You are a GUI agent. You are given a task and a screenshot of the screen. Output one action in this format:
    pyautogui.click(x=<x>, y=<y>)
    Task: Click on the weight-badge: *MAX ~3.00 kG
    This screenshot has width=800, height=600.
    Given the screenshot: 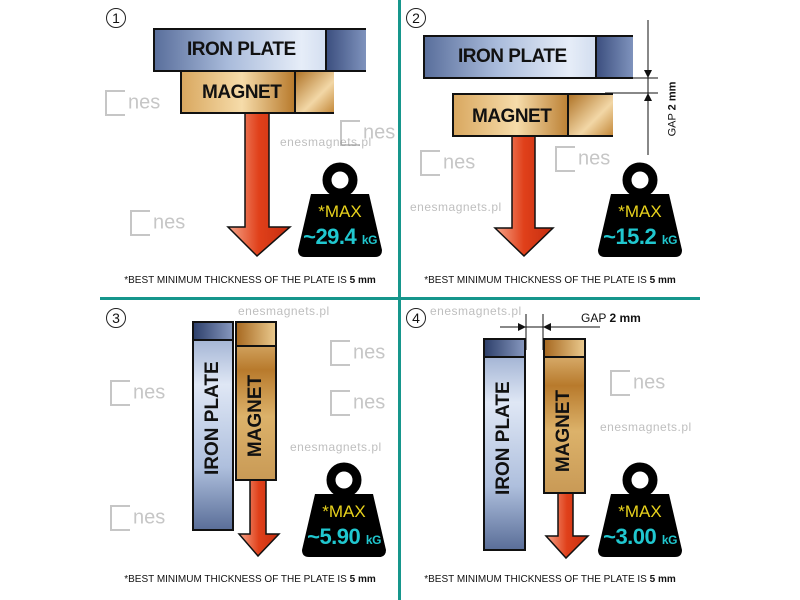 What is the action you would take?
    pyautogui.click(x=640, y=510)
    